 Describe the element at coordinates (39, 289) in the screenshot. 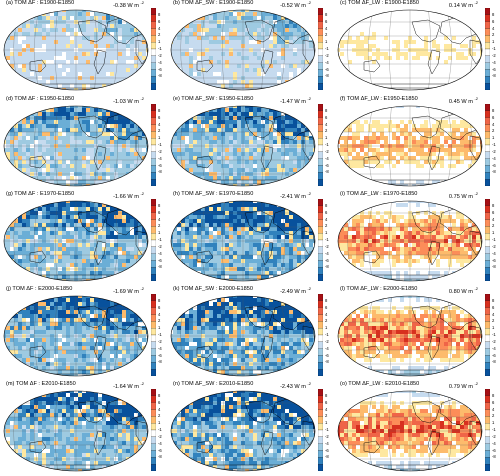

I see `panel-title: (j) TOM ΔF : E2000-E1850` at that location.